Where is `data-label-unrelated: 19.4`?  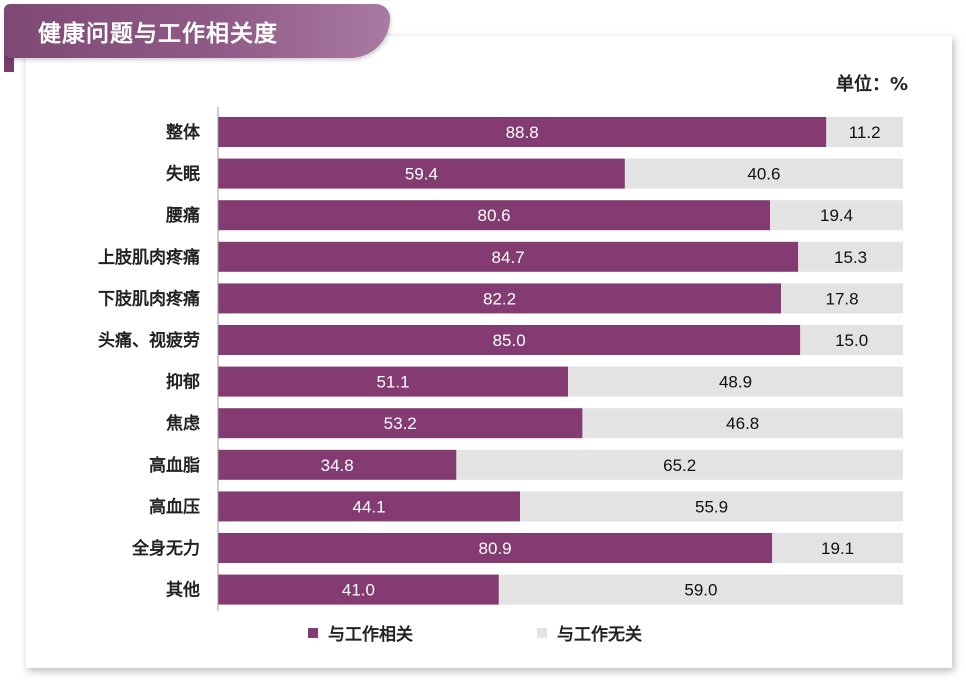
data-label-unrelated: 19.4 is located at coordinates (836, 215).